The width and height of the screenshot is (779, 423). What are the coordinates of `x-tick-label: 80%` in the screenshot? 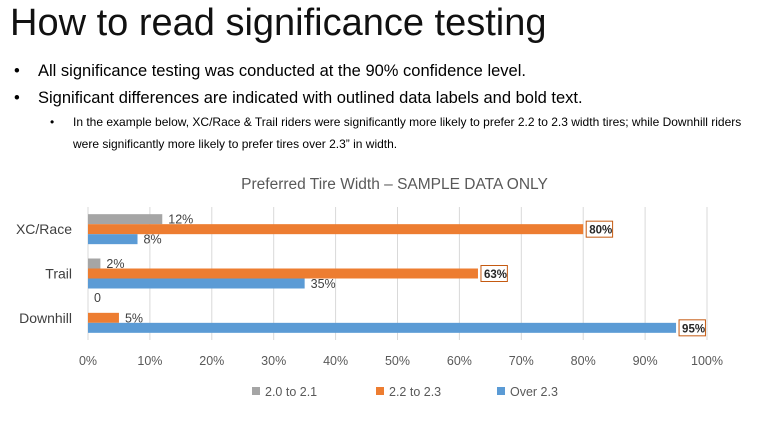 It's located at (583, 361).